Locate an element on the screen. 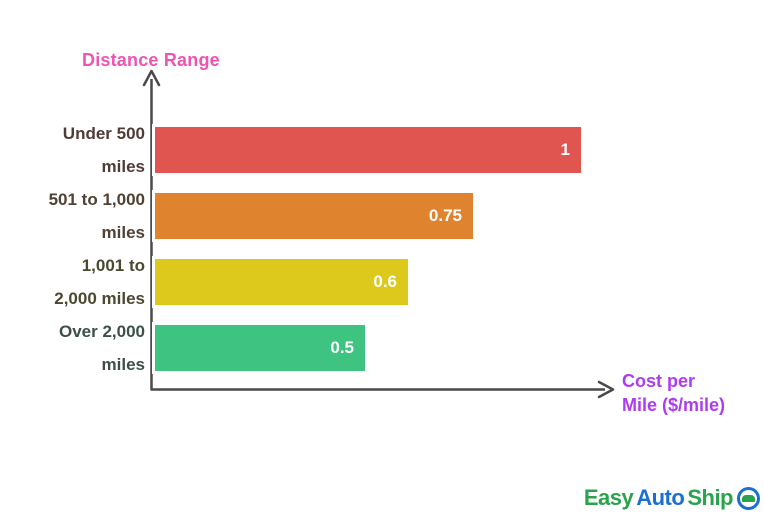 Image resolution: width=764 pixels, height=521 pixels. bar-value-label: 0.75 is located at coordinates (445, 215).